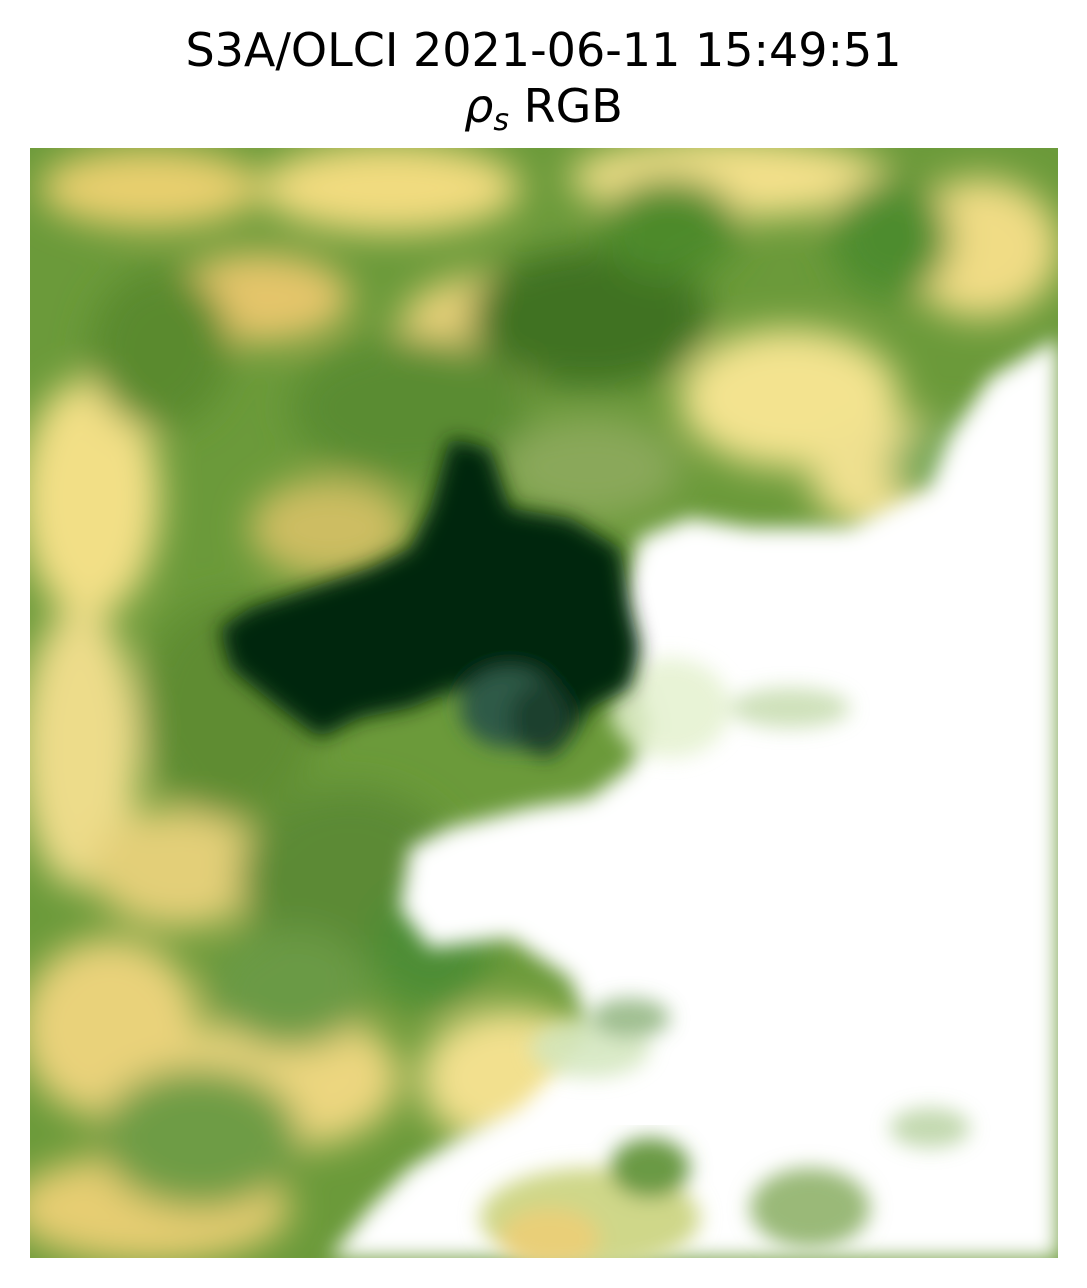 The width and height of the screenshot is (1087, 1288). I want to click on dark-water-body, so click(430, 598).